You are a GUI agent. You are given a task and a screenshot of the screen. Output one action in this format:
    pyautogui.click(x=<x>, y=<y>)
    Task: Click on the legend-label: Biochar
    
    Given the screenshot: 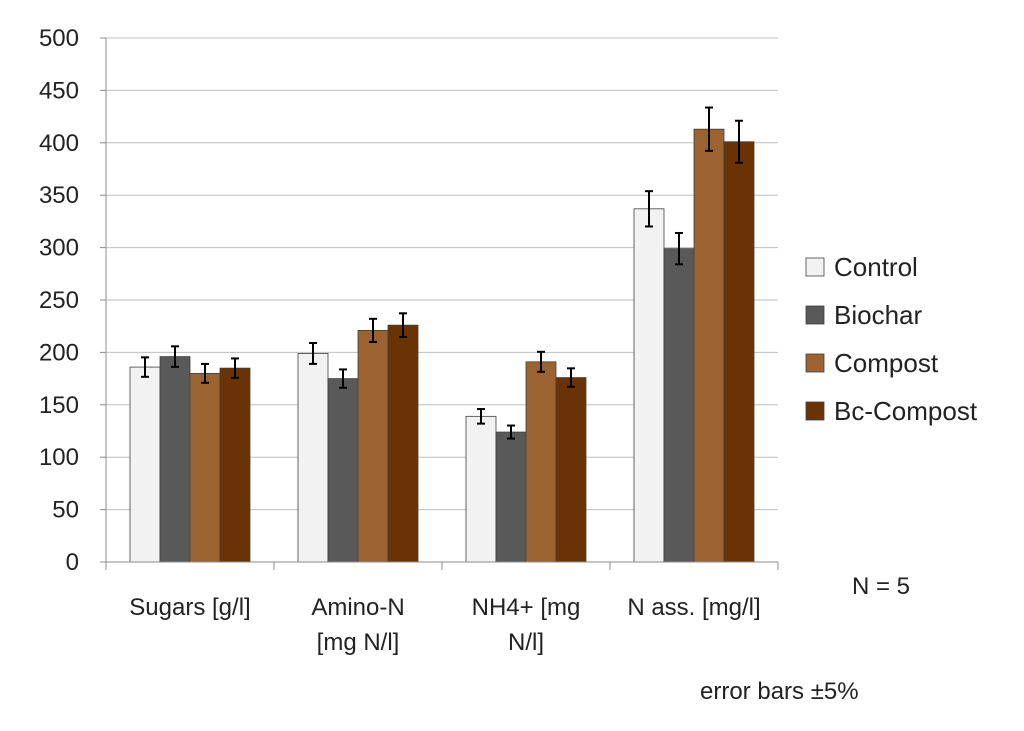 What is the action you would take?
    pyautogui.click(x=878, y=315)
    